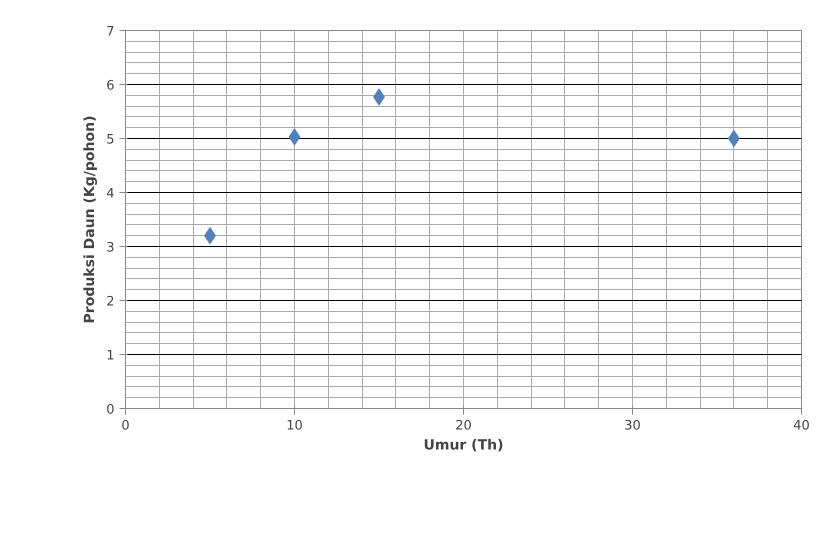  I want to click on x-tick-label: 0, so click(125, 426).